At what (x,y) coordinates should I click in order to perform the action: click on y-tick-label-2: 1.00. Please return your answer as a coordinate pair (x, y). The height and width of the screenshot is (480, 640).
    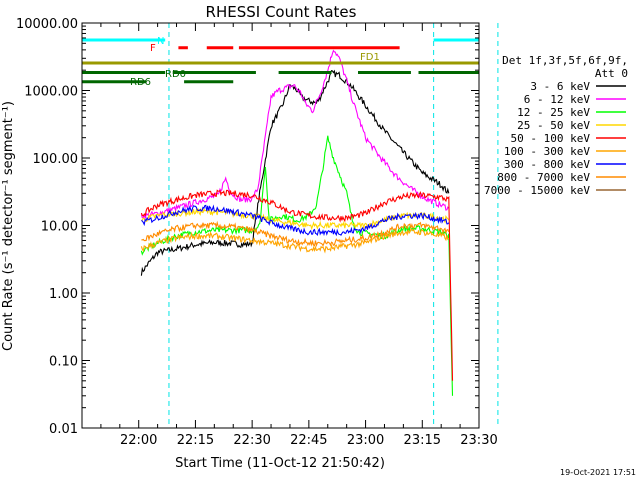
    Looking at the image, I should click on (63, 294).